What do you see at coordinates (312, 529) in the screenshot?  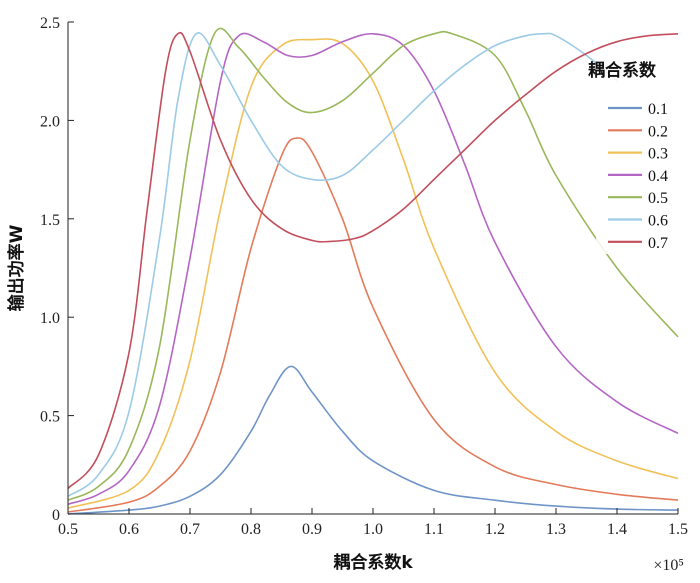 I see `x-tick-label: 0.9` at bounding box center [312, 529].